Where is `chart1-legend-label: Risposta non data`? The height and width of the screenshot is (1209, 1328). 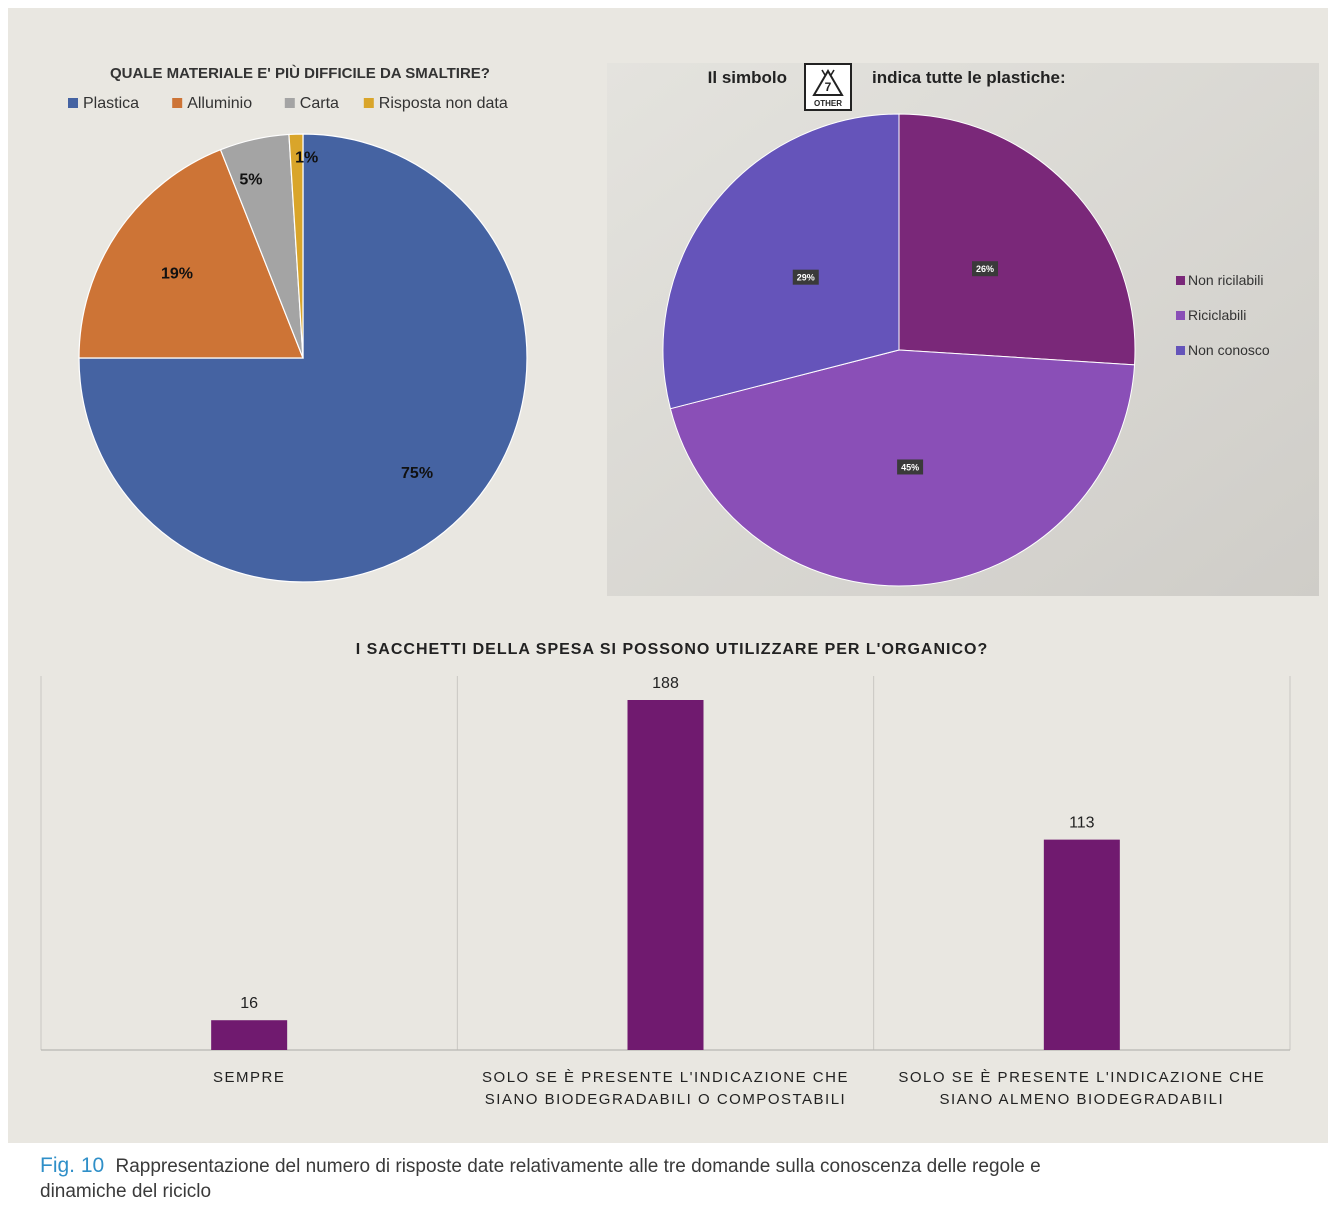
chart1-legend-label: Risposta non data is located at coordinates (443, 103).